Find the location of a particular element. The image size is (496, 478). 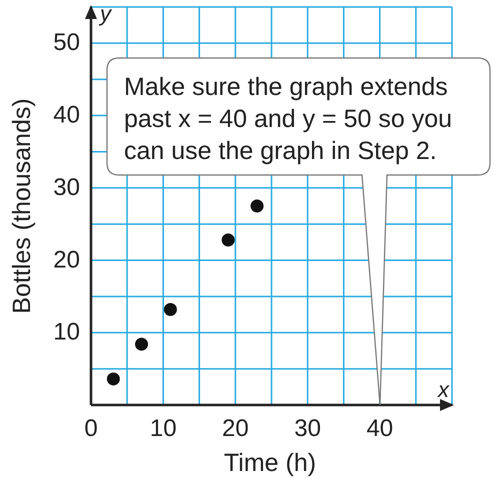

x-tick-label: 10 is located at coordinates (163, 428).